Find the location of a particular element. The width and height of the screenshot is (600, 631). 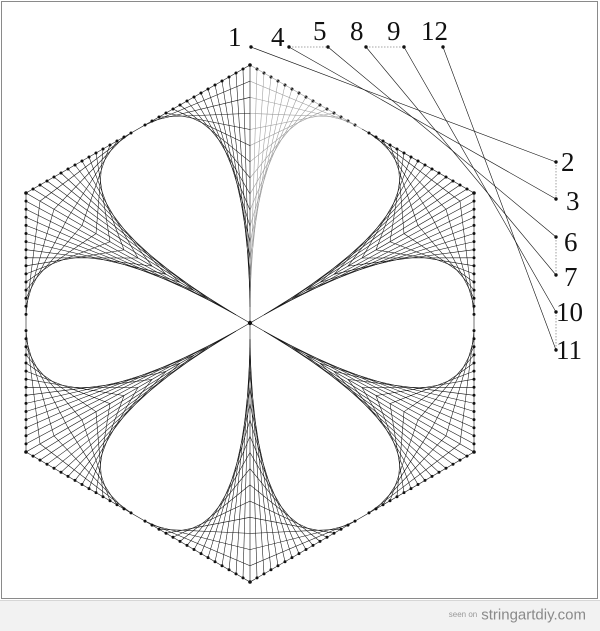

sequence-label-3: 3 is located at coordinates (573, 201).